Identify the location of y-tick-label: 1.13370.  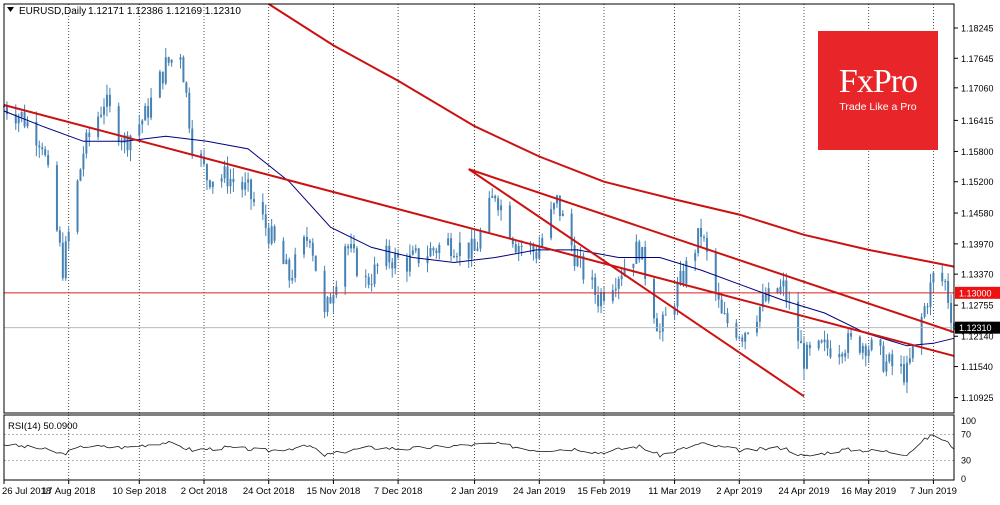
(977, 275).